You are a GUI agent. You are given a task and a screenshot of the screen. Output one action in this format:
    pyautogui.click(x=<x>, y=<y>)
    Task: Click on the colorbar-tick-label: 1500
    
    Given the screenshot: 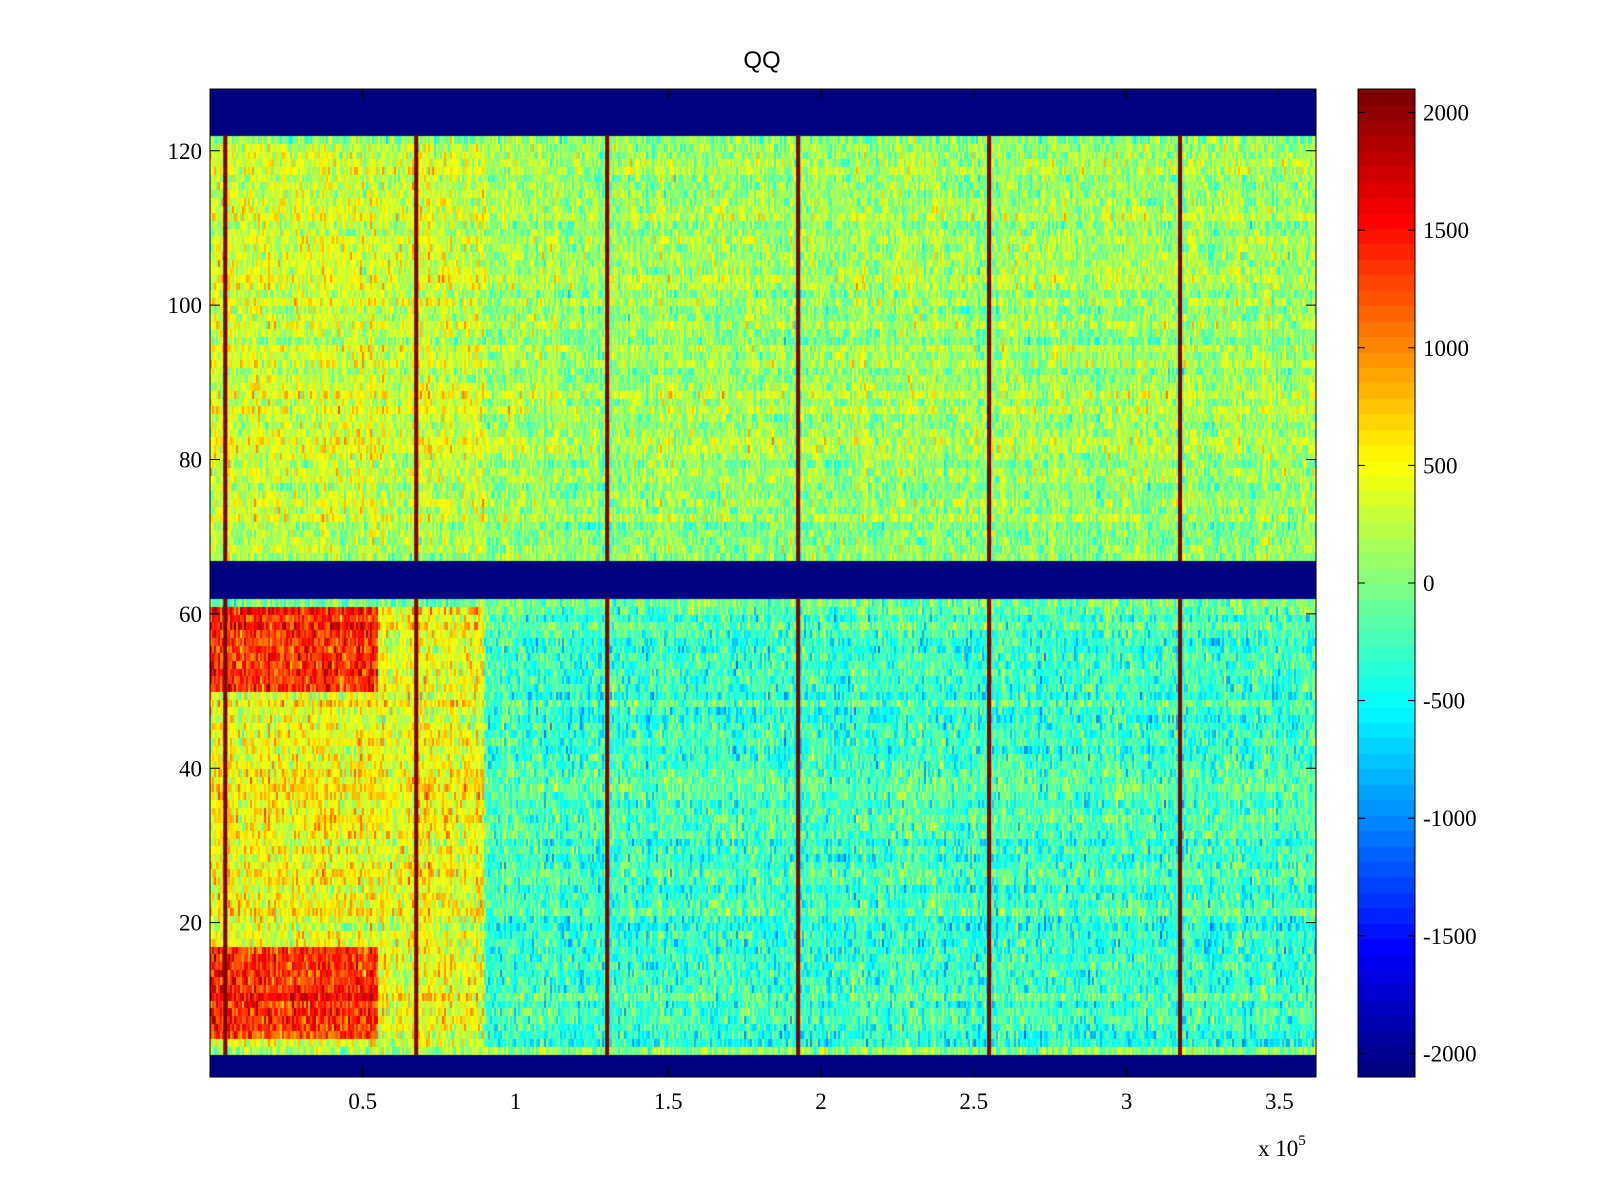 What is the action you would take?
    pyautogui.click(x=1446, y=230)
    